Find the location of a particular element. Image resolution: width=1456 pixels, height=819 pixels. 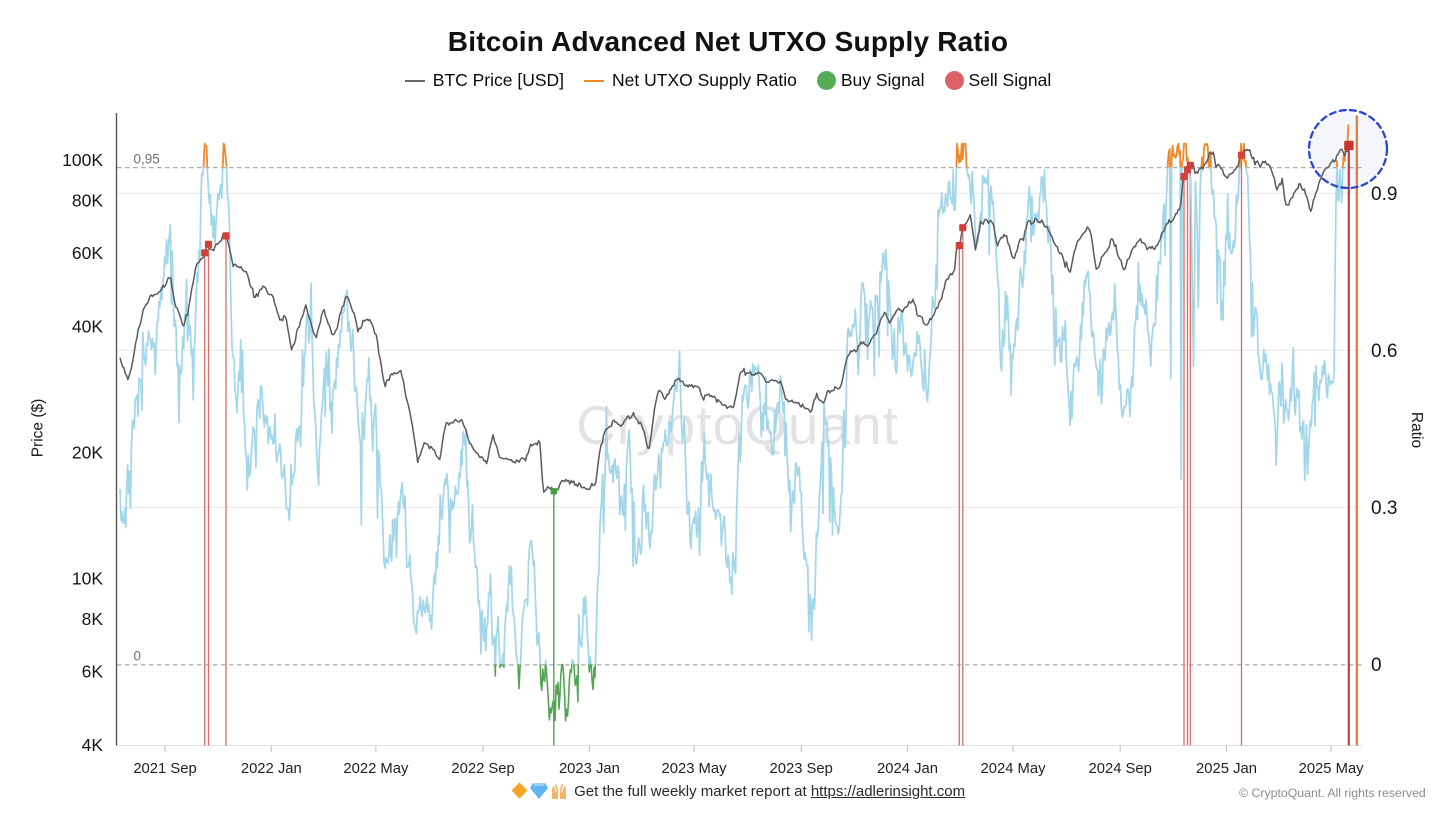

svg-text: 10K is located at coordinates (87, 579).